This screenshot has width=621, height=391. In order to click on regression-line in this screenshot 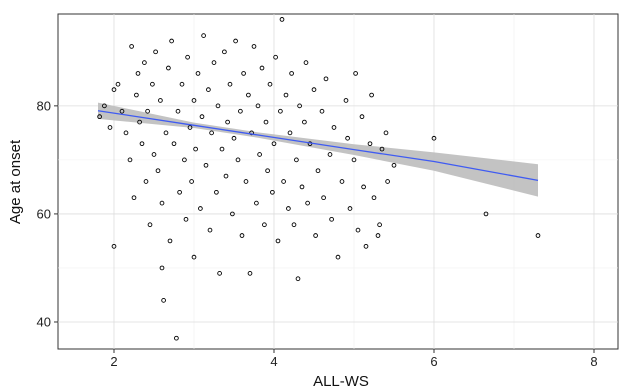, I will do `click(318, 146)`.